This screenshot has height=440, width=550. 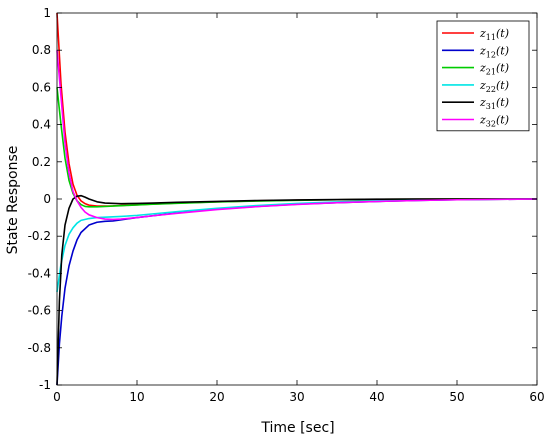 What do you see at coordinates (47, 13) in the screenshot?
I see `y-tick-label: 1` at bounding box center [47, 13].